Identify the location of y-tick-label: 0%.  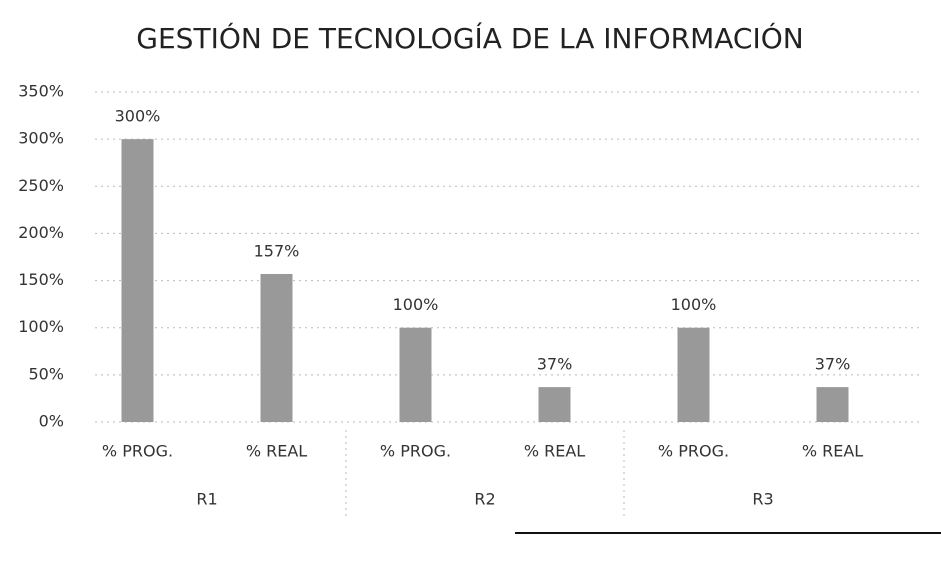
(51, 421).